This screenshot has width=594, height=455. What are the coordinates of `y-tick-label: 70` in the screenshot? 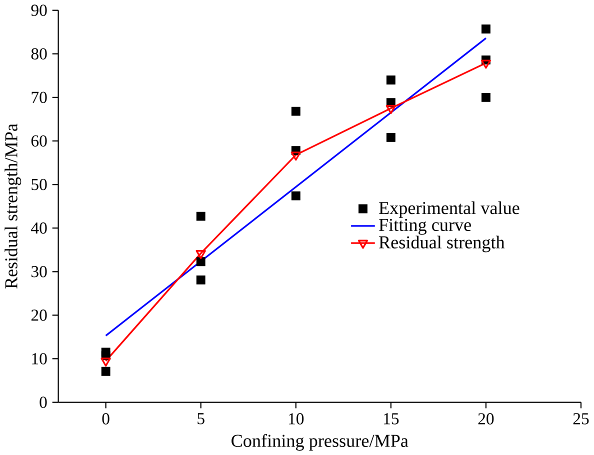 It's located at (39, 97).